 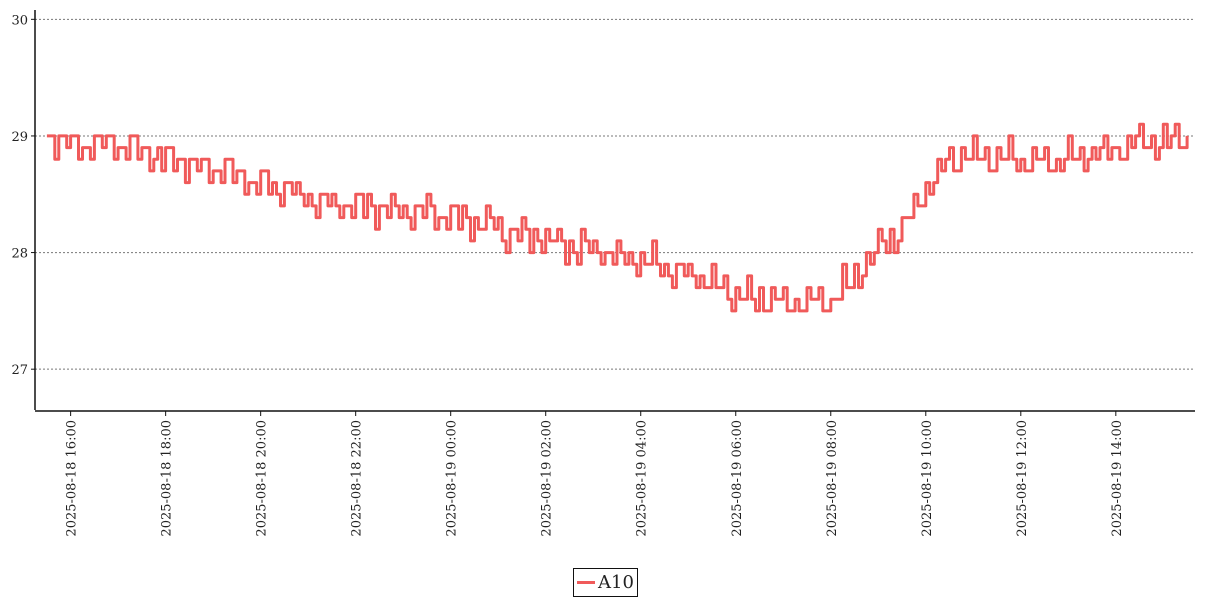 I want to click on x-tick-label: 2025-08-19 04:00, so click(x=642, y=478).